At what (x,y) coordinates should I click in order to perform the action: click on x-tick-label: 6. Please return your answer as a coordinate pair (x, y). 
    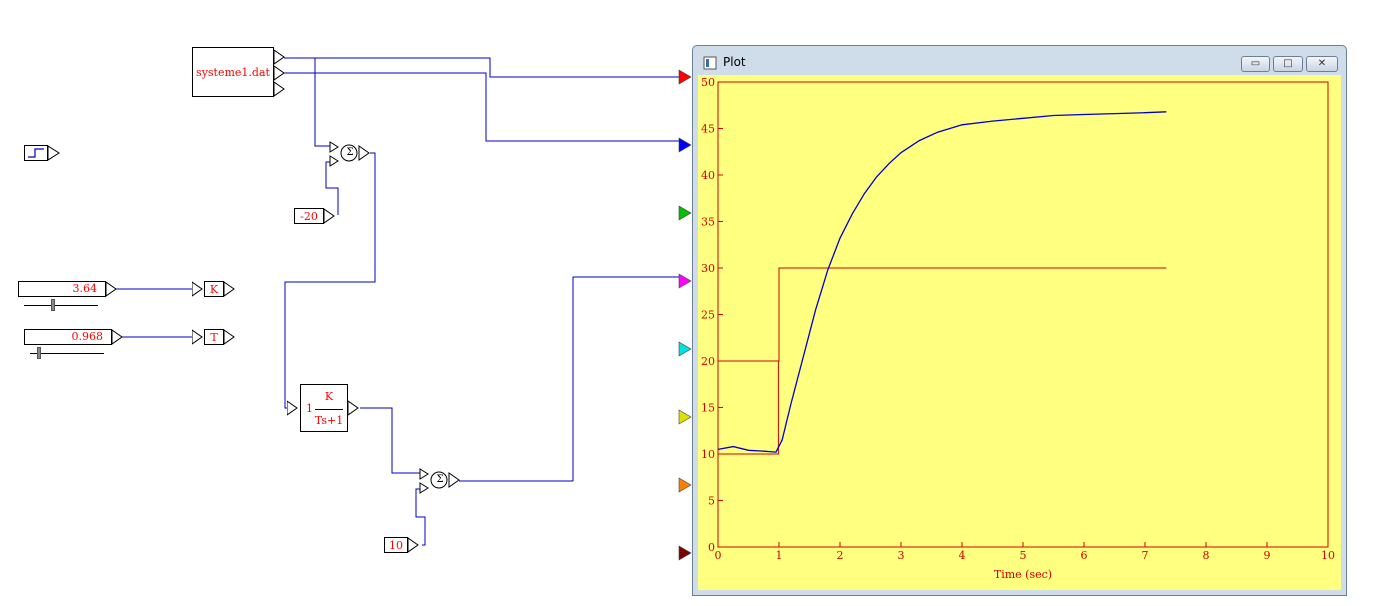
    Looking at the image, I should click on (1084, 555).